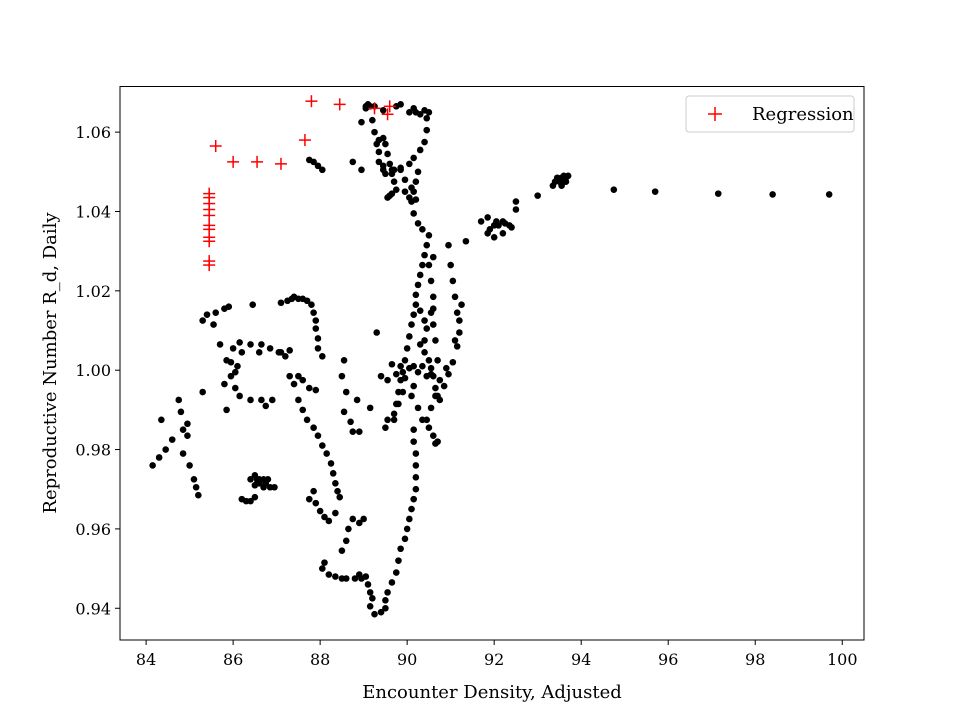 The image size is (960, 724). Describe the element at coordinates (755, 659) in the screenshot. I see `x-tick-label: 98` at that location.